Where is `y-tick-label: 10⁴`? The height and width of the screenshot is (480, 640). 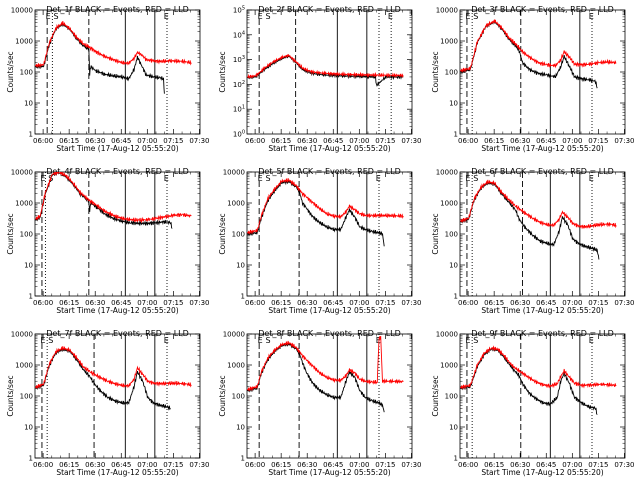
y-tick-label: 10⁴ is located at coordinates (239, 34).